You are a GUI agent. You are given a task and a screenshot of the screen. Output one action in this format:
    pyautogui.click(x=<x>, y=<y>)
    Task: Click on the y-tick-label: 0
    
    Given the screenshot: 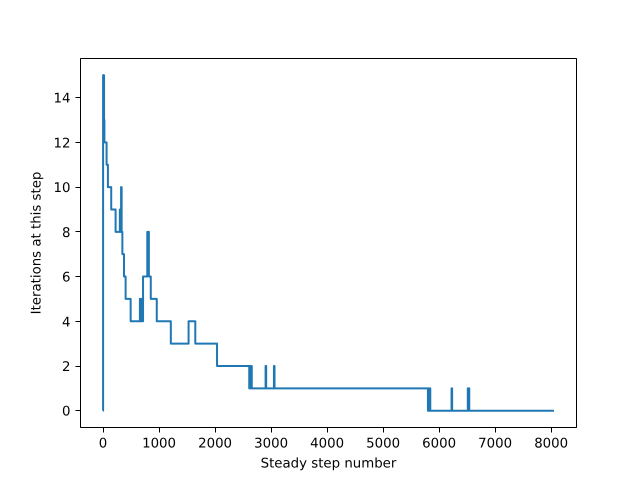 What is the action you would take?
    pyautogui.click(x=66, y=412)
    